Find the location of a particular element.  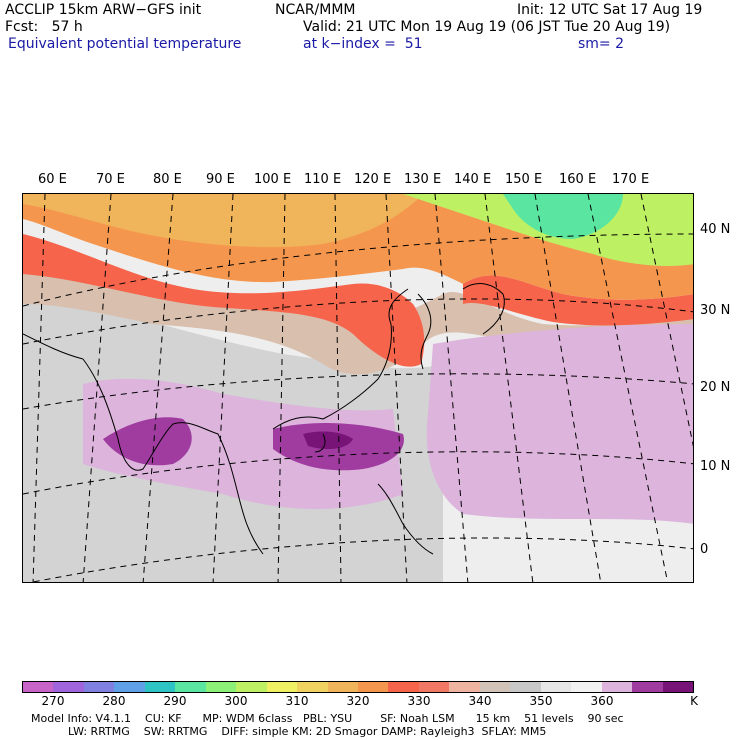

field-name: Equivalent potential temperature is located at coordinates (125, 44).